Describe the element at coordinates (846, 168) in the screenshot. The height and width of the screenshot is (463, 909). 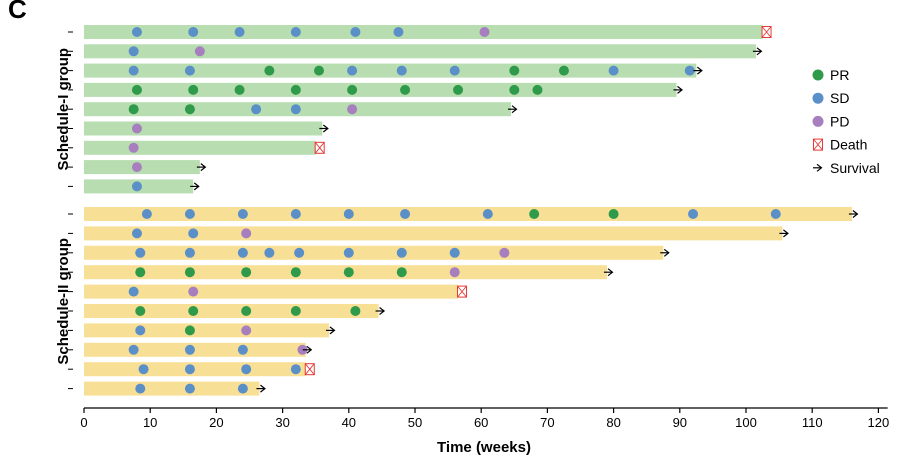
I see `legend-item-survival: Survival` at that location.